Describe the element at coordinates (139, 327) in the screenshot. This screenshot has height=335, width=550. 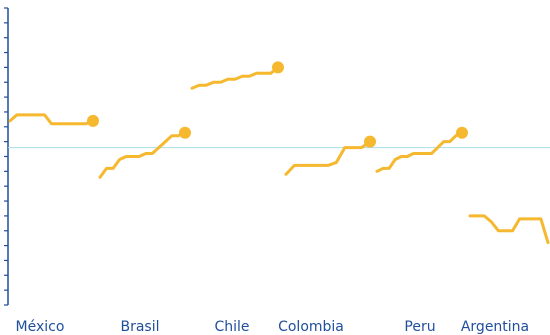
I see `category-label: Brasil` at that location.